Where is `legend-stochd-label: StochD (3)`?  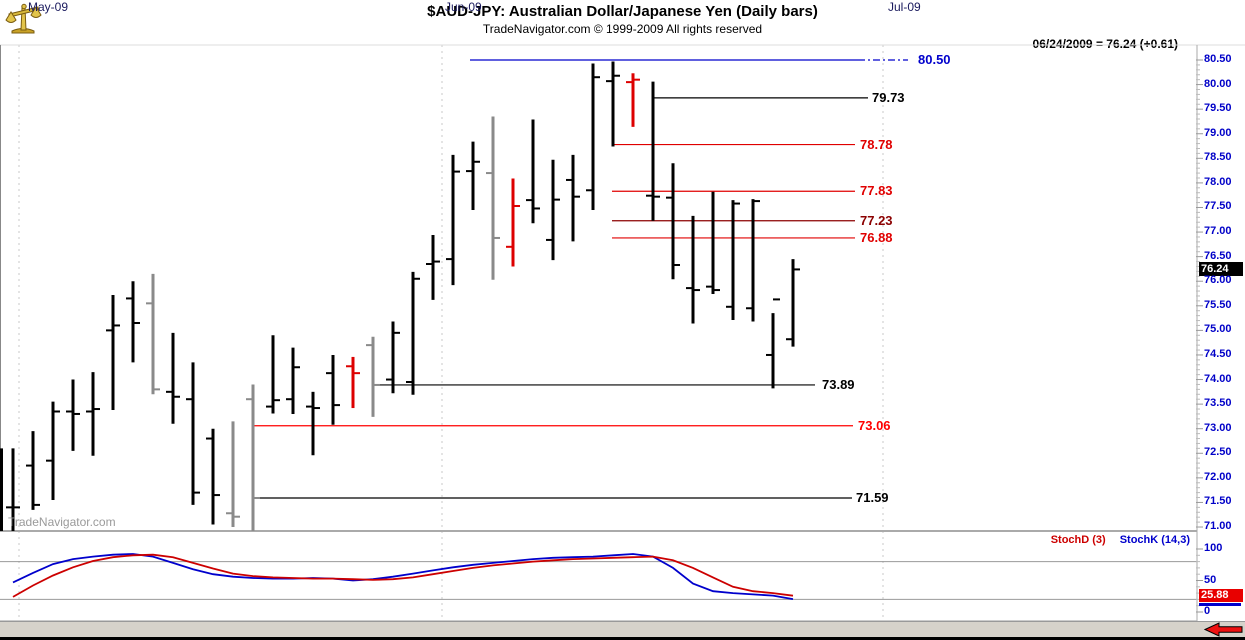 legend-stochd-label: StochD (3) is located at coordinates (1078, 540).